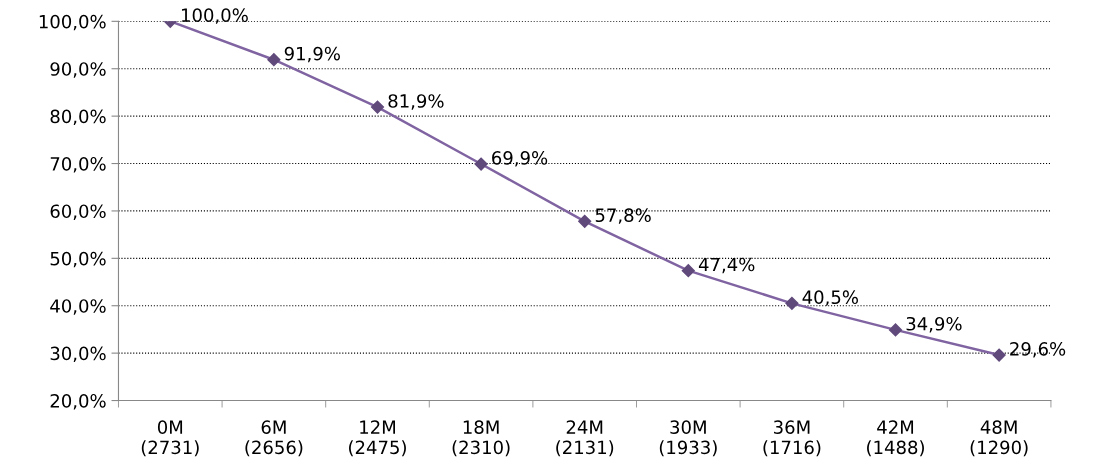 This screenshot has width=1097, height=474. What do you see at coordinates (934, 324) in the screenshot?
I see `data-label: 34,9%` at bounding box center [934, 324].